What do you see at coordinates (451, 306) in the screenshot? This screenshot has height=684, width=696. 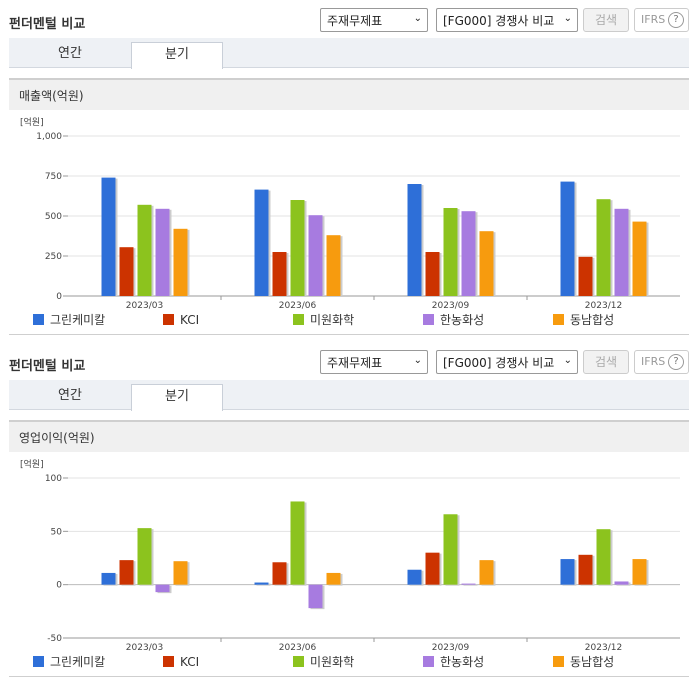 I see `x-tick-label: 2023/09` at bounding box center [451, 306].